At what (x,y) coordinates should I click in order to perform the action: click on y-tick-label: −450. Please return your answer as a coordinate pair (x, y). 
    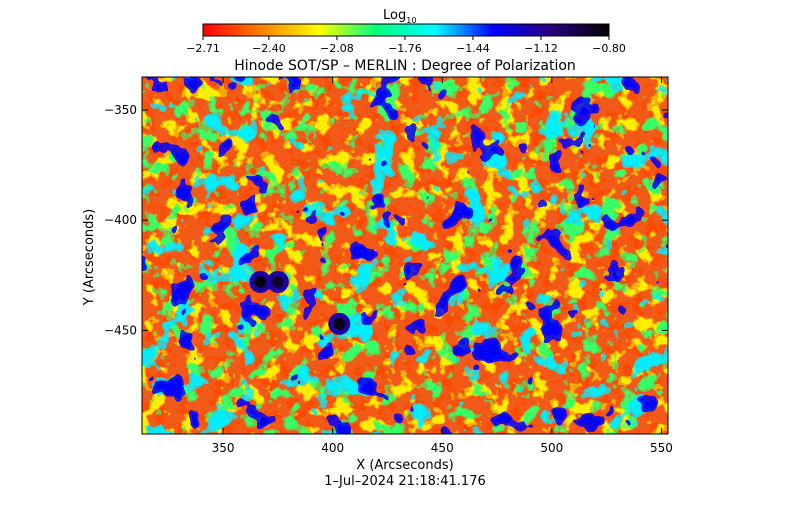
    Looking at the image, I should click on (120, 330).